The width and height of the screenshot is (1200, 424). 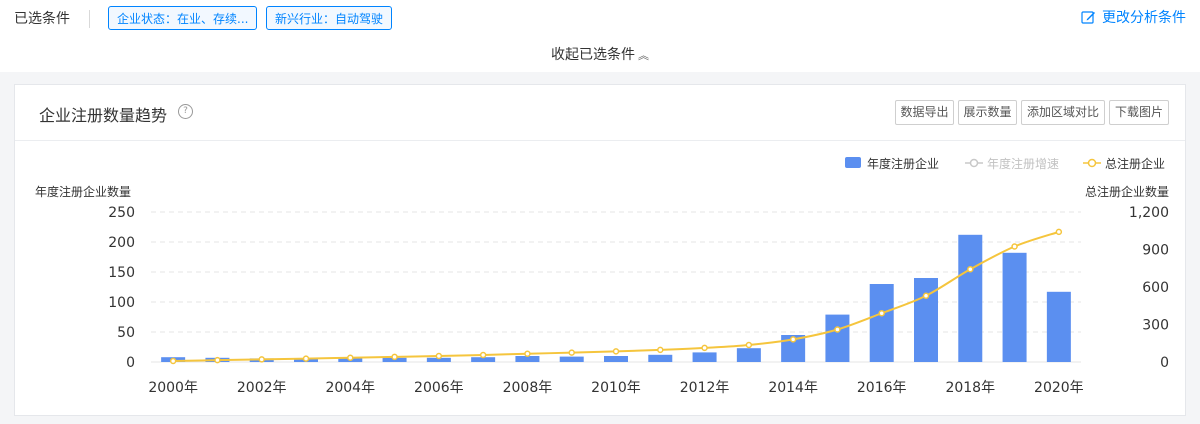 I want to click on collapse-label: 收起已选条件, so click(x=593, y=55).